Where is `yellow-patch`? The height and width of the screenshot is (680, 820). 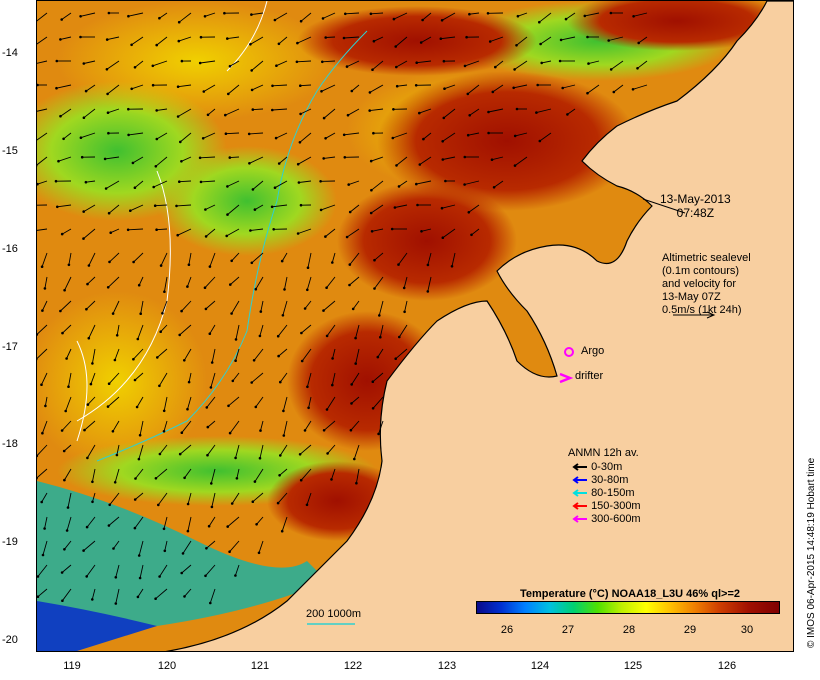
yellow-patch is located at coordinates (122, 381).